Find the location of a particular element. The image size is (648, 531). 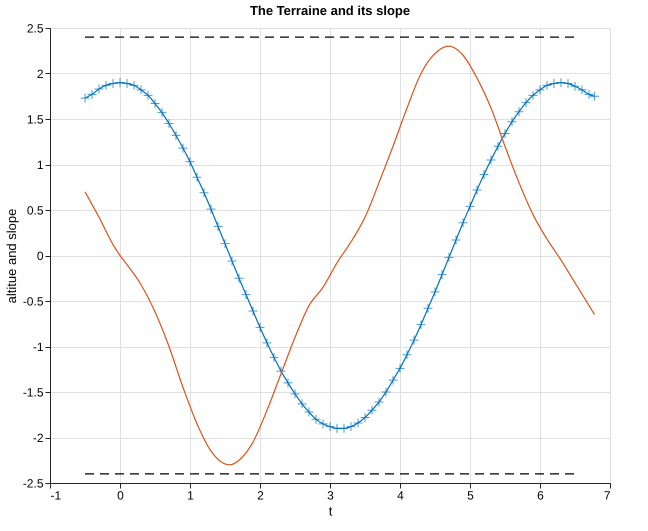

x-tick-label: 2 is located at coordinates (260, 495).